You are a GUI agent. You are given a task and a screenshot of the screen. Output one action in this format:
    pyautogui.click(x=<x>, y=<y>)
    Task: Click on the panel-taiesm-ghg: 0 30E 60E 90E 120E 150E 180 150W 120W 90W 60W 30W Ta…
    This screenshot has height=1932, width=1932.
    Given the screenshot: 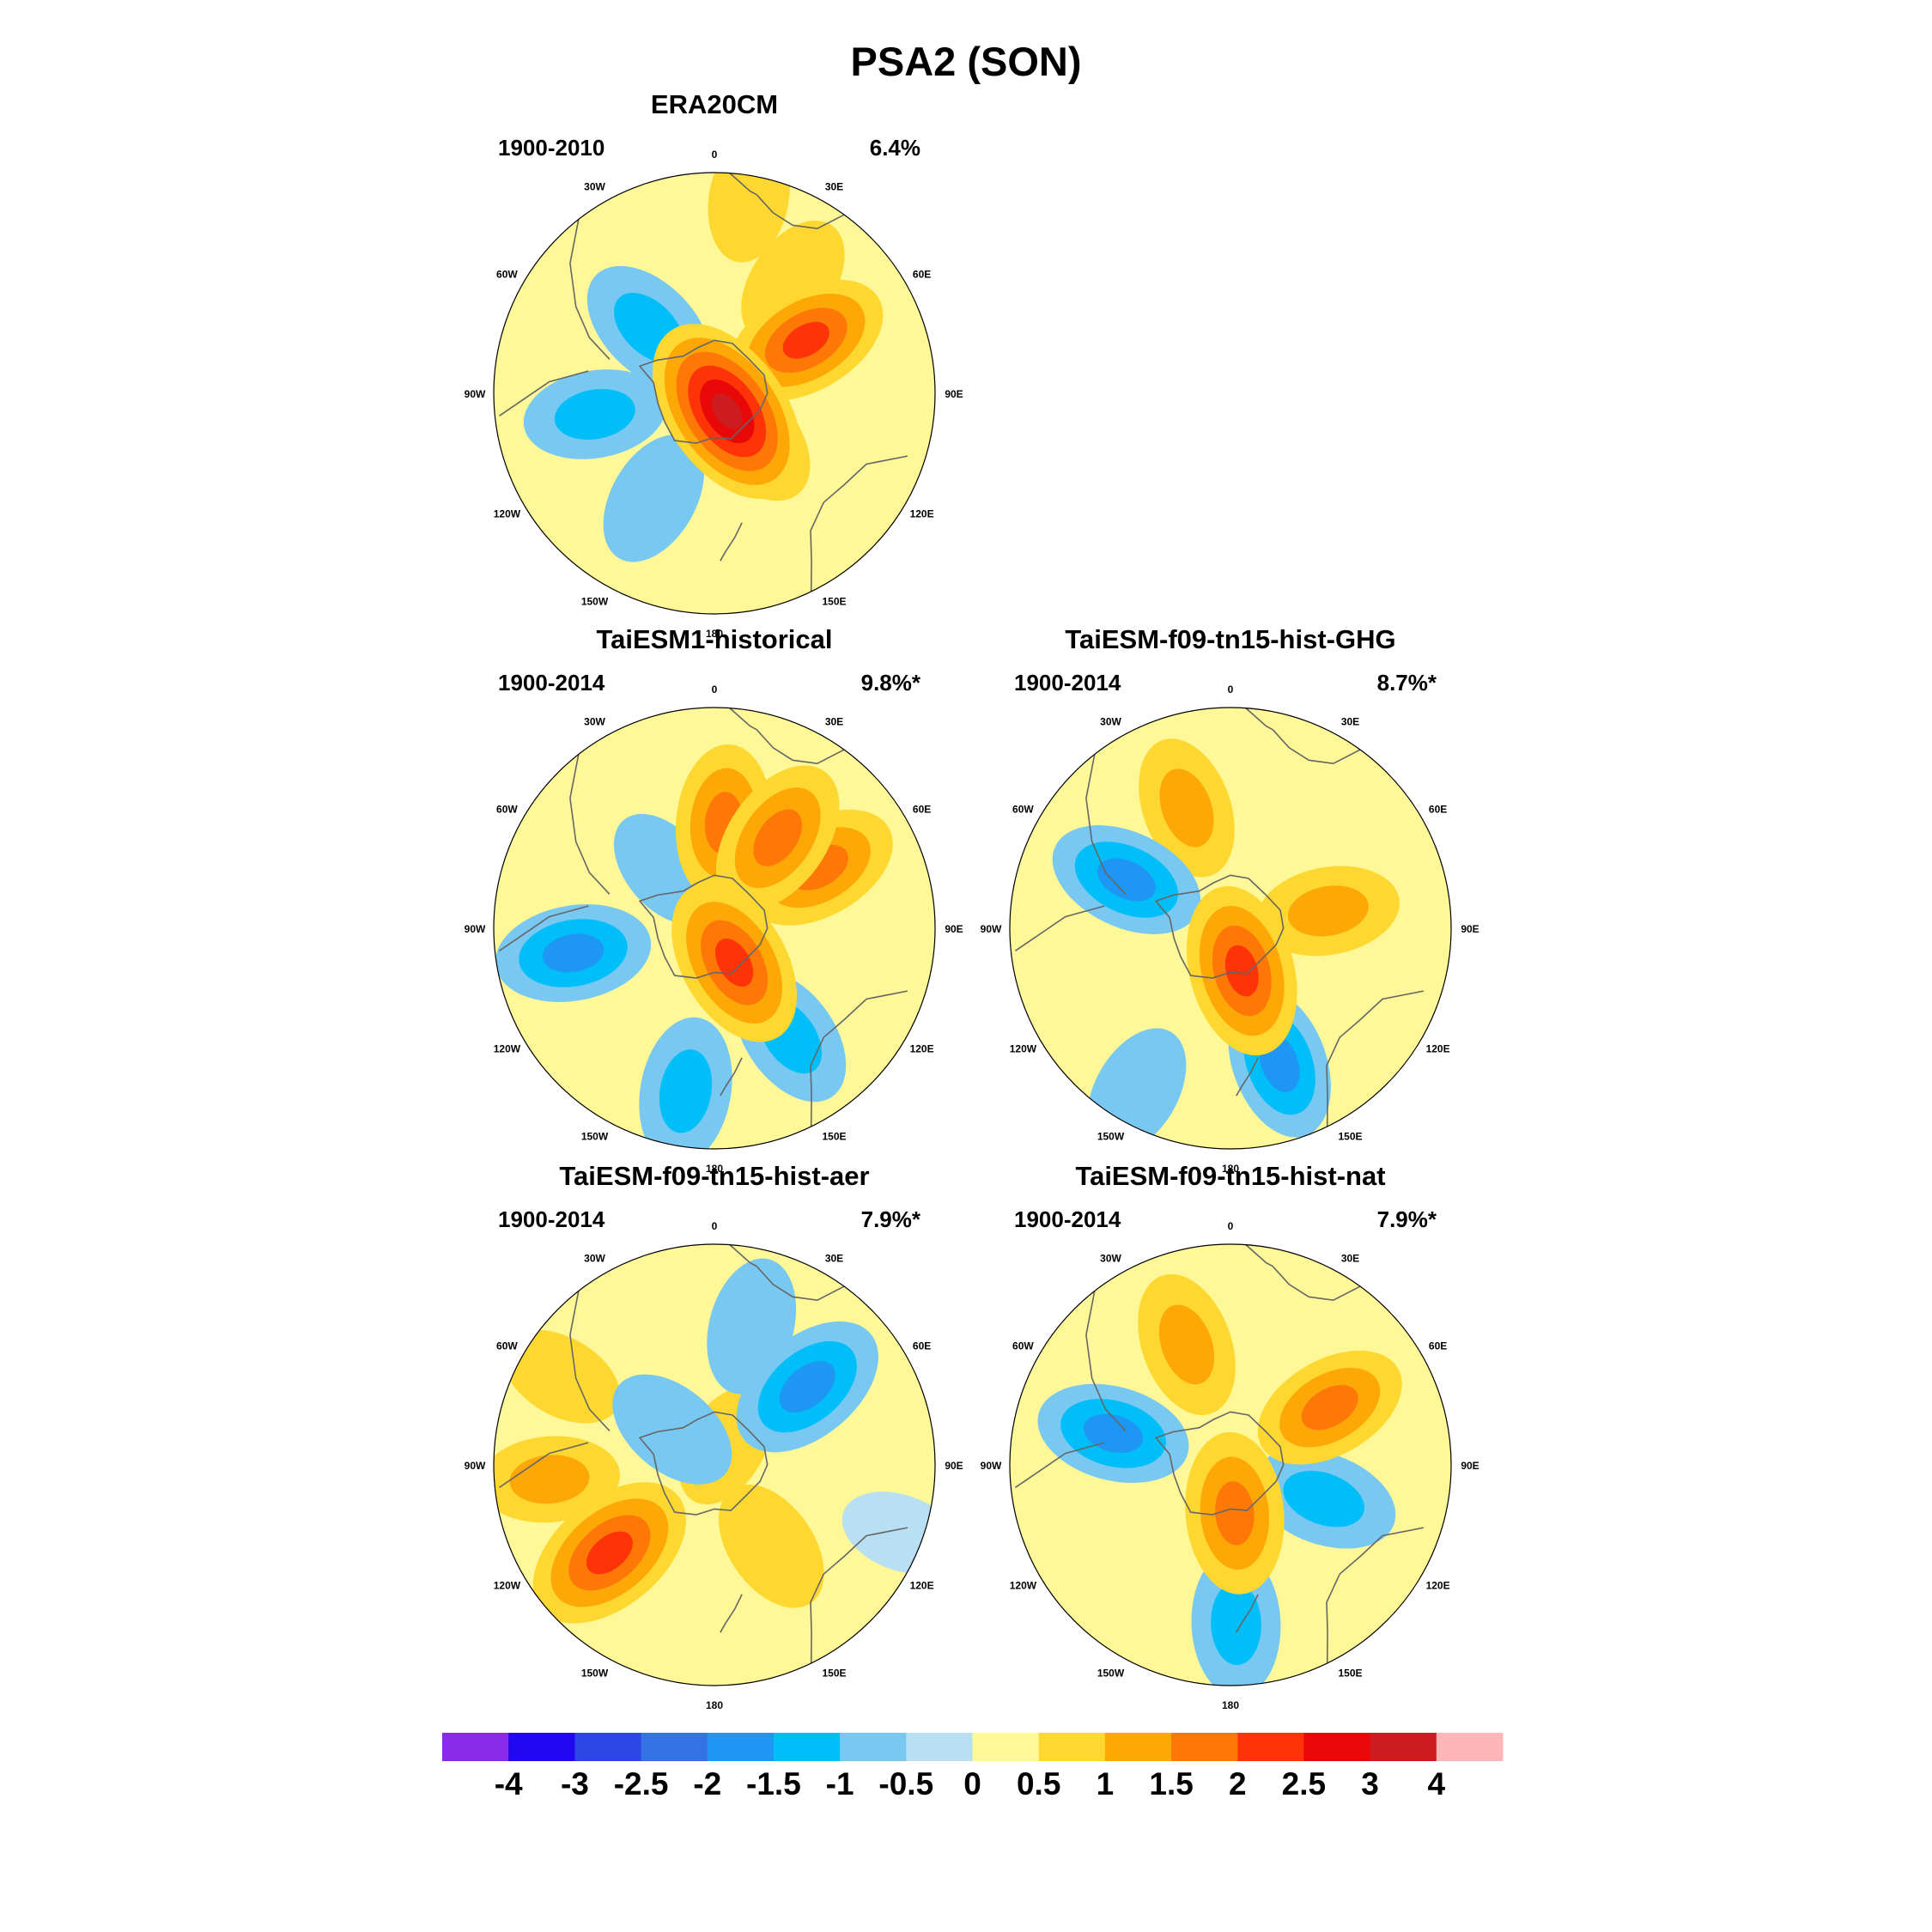 What is the action you would take?
    pyautogui.click(x=1230, y=900)
    